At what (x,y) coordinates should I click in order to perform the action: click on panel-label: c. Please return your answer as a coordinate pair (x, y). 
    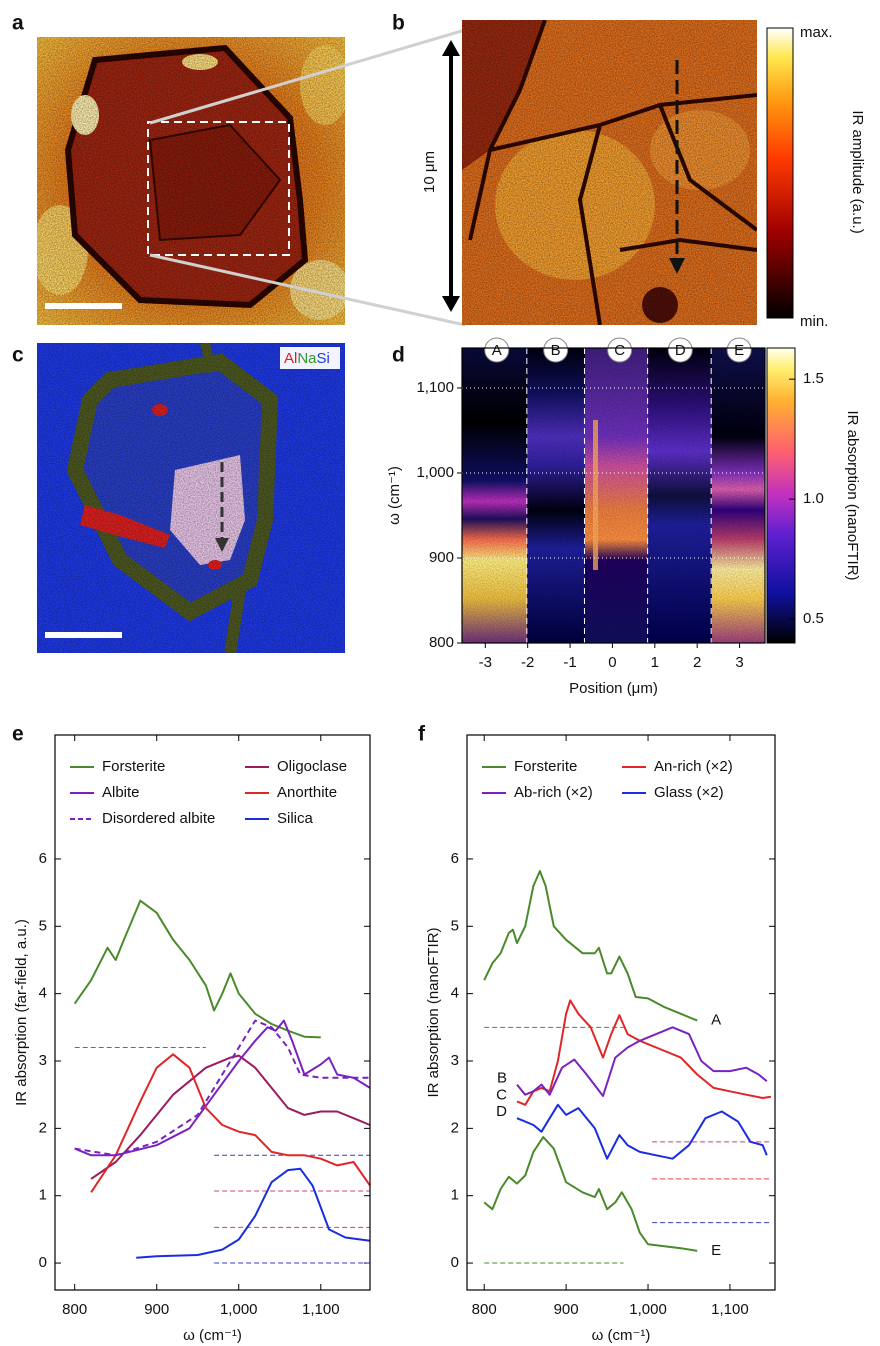
    Looking at the image, I should click on (18, 355).